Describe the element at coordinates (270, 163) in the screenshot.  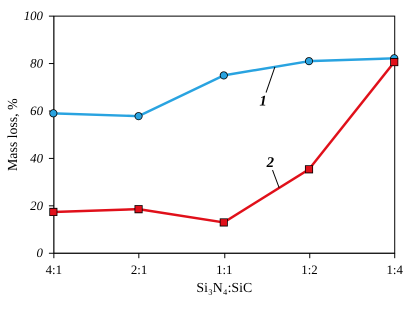
I see `series-label: 2` at that location.